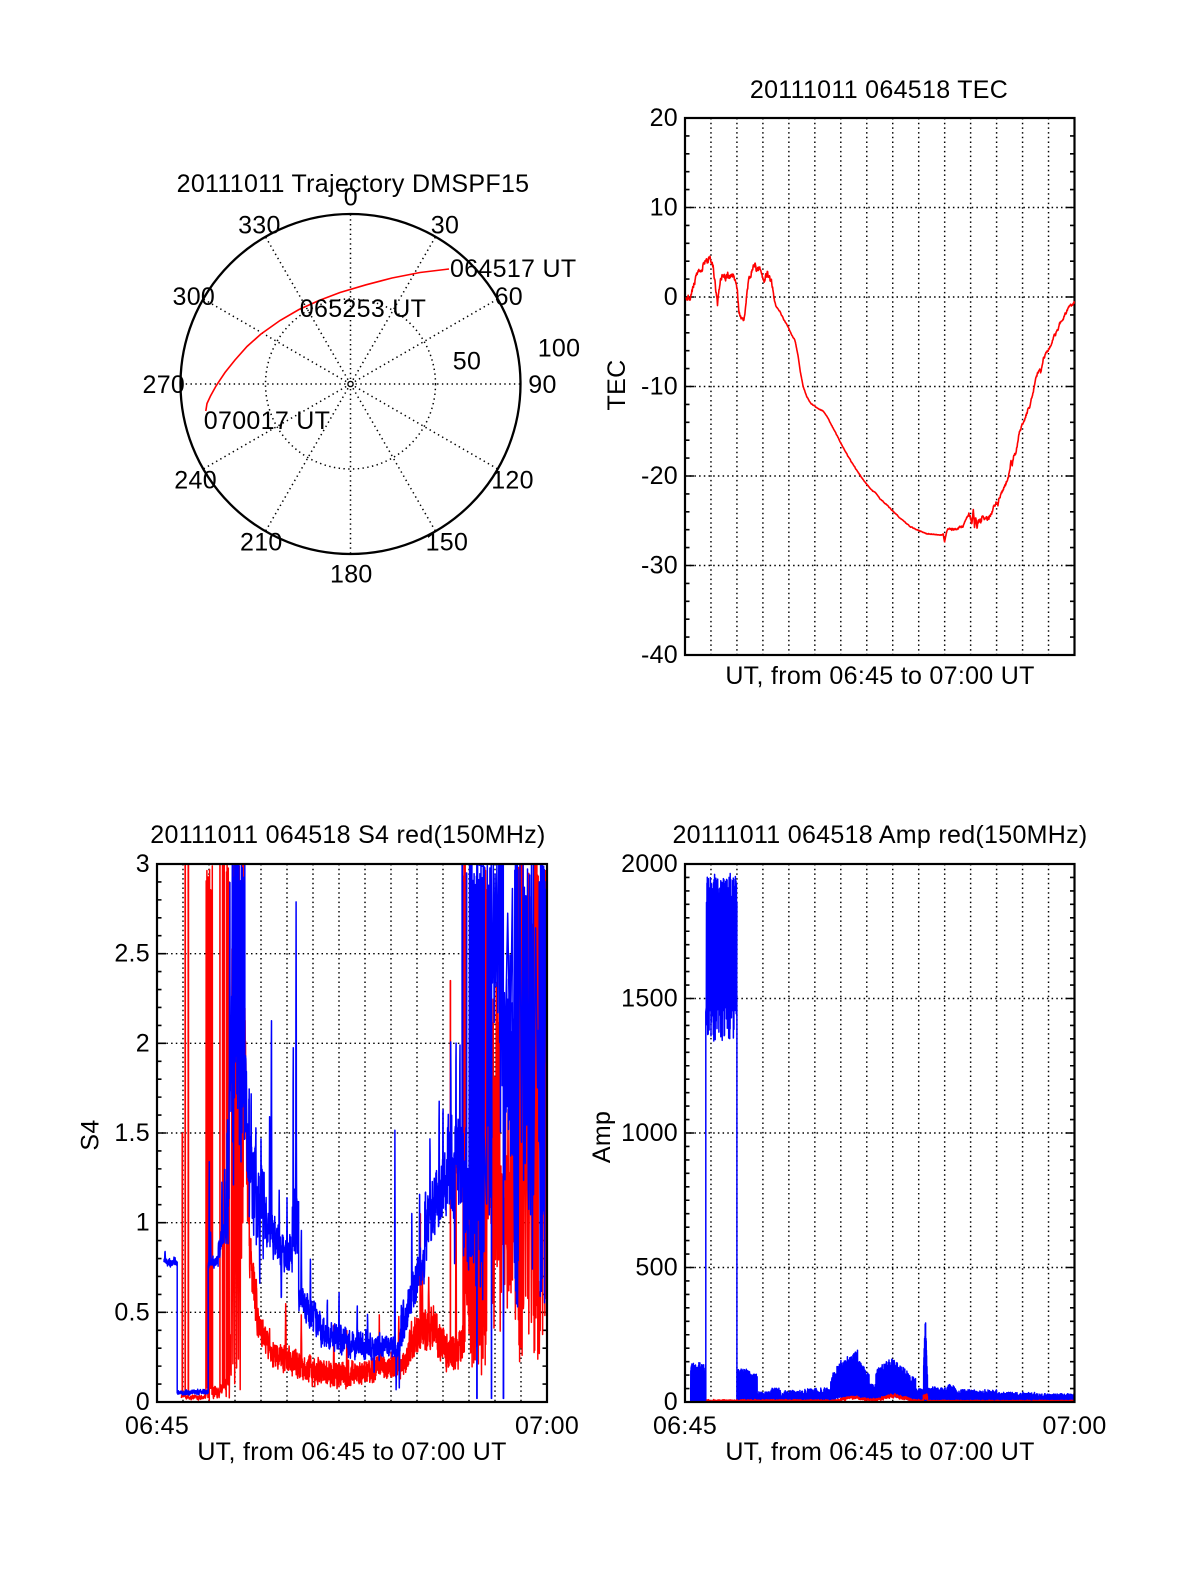 This screenshot has height=1575, width=1200. I want to click on svg-text: 240, so click(195, 481).